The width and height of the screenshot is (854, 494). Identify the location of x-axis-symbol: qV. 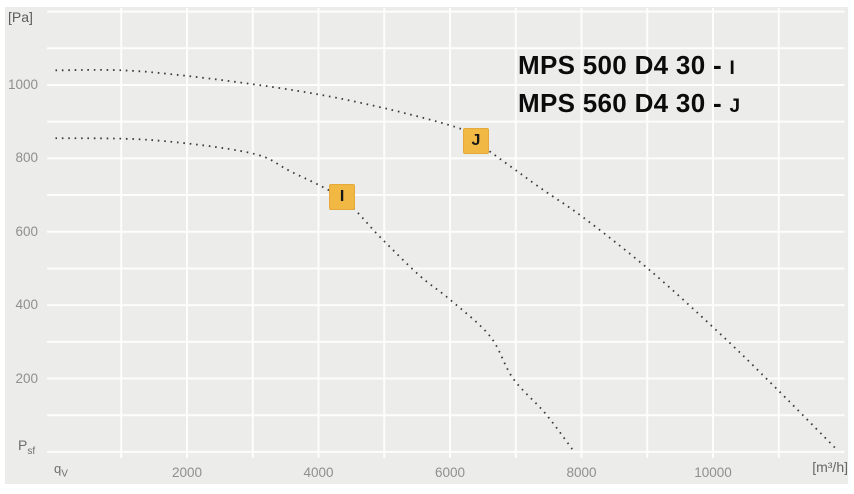
(61, 470).